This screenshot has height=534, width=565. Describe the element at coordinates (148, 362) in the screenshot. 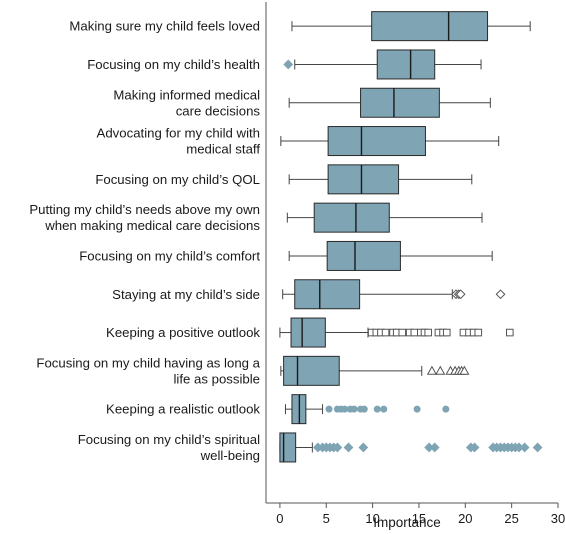

I see `category-label: Focusing on my child having as long a` at that location.